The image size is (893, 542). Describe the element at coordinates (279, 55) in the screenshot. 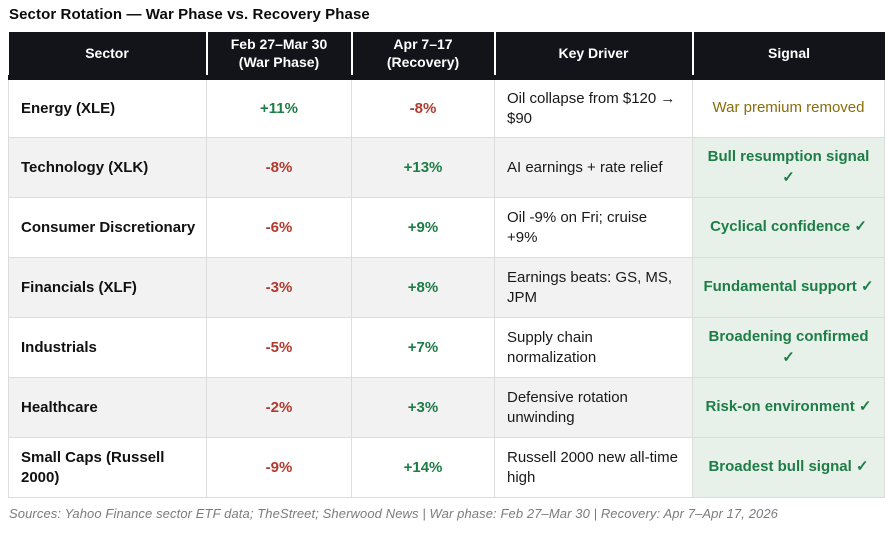

I see `column-header-war-phase: Feb 27–Mar 30 (War Phase)` at that location.